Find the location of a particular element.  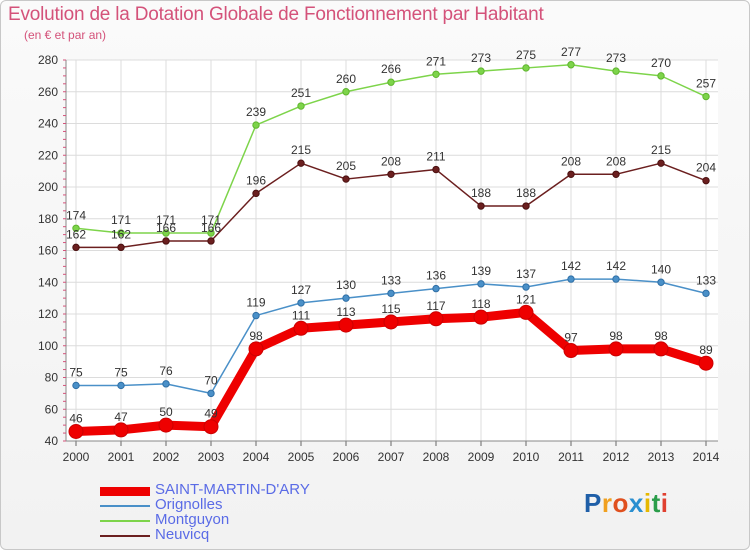

x-tick-label: 2008 is located at coordinates (436, 457).